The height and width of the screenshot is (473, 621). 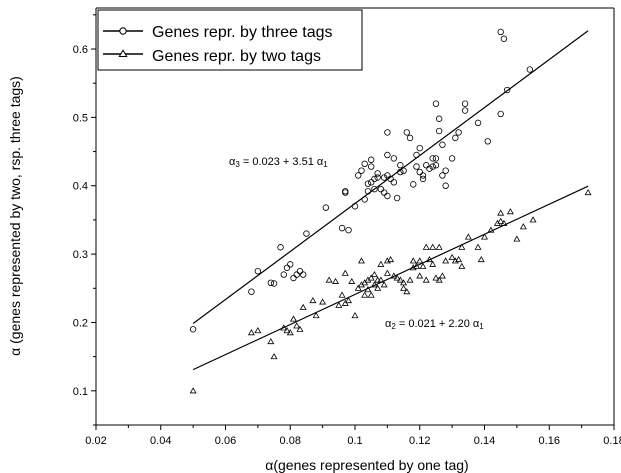 I want to click on x-tick-label: 0.04, so click(x=160, y=441).